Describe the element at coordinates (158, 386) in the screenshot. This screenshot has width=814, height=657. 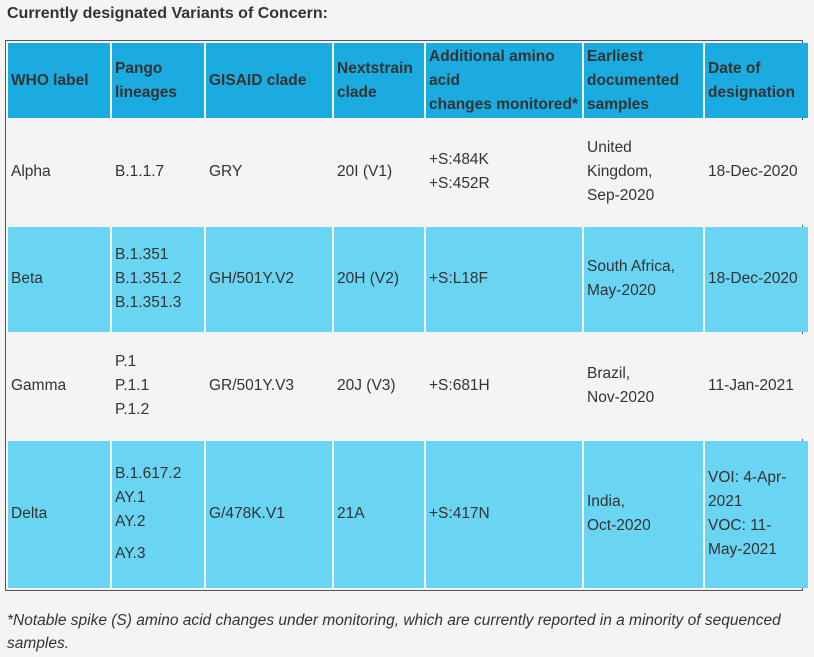
I see `pango-cell: P.1 P.1.1 P.1.2` at that location.